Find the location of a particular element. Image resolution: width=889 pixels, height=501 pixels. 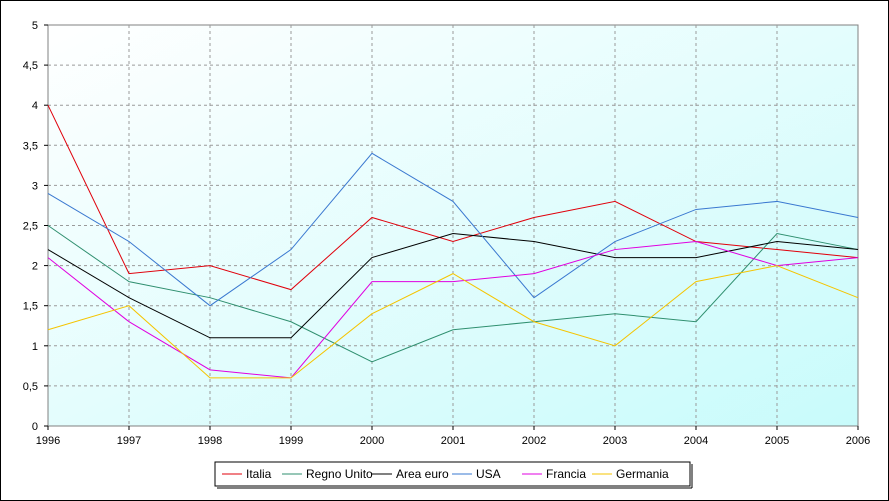

y-tick-label: 2,5 is located at coordinates (30, 227).